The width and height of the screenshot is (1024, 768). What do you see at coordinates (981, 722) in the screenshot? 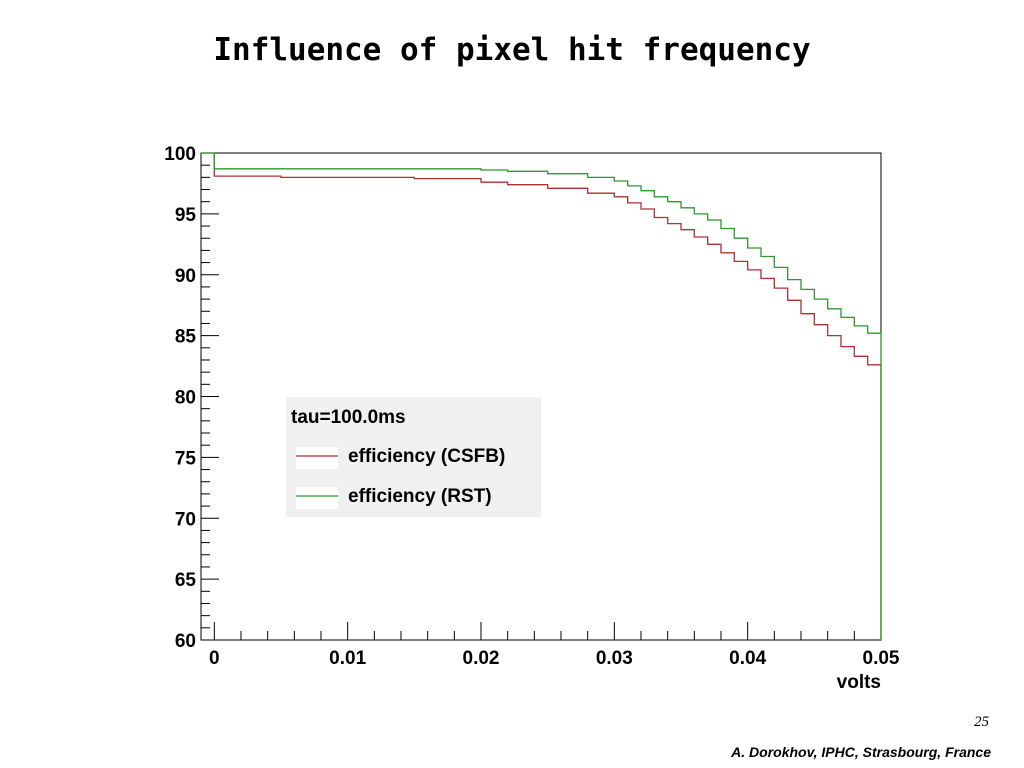
I see `page-number: 25` at bounding box center [981, 722].